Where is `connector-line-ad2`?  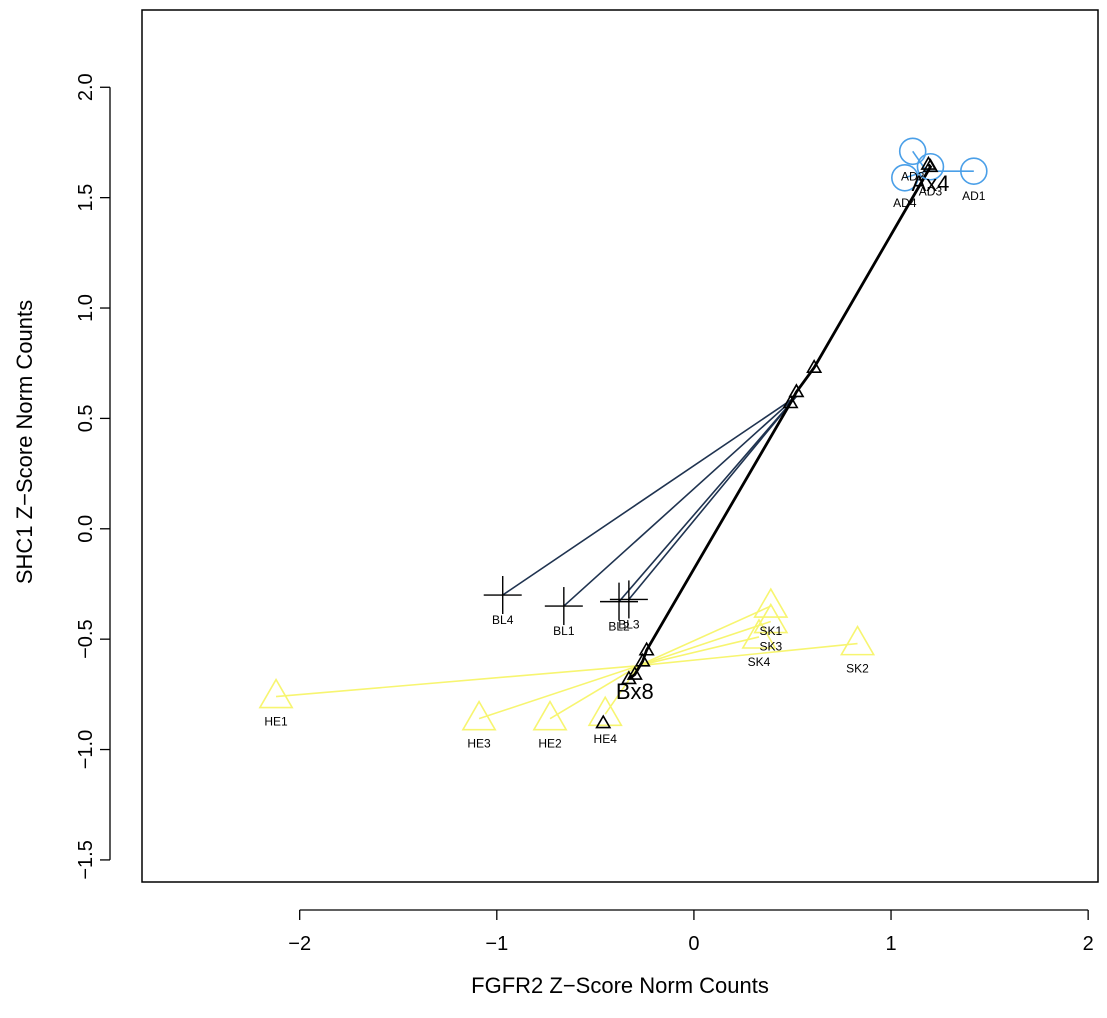
connector-line-ad2 is located at coordinates (920, 161).